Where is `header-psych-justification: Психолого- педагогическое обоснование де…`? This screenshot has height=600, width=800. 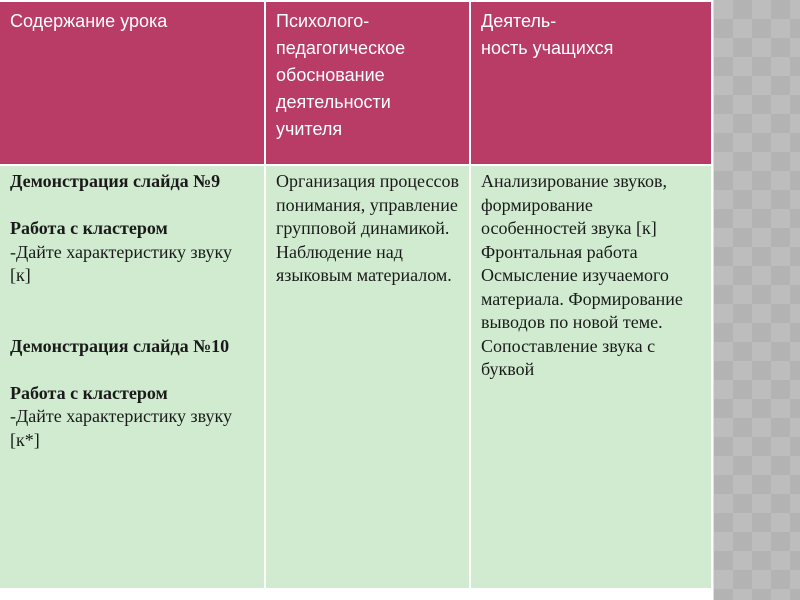 header-psych-justification: Психолого- педагогическое обоснование де… is located at coordinates (367, 83).